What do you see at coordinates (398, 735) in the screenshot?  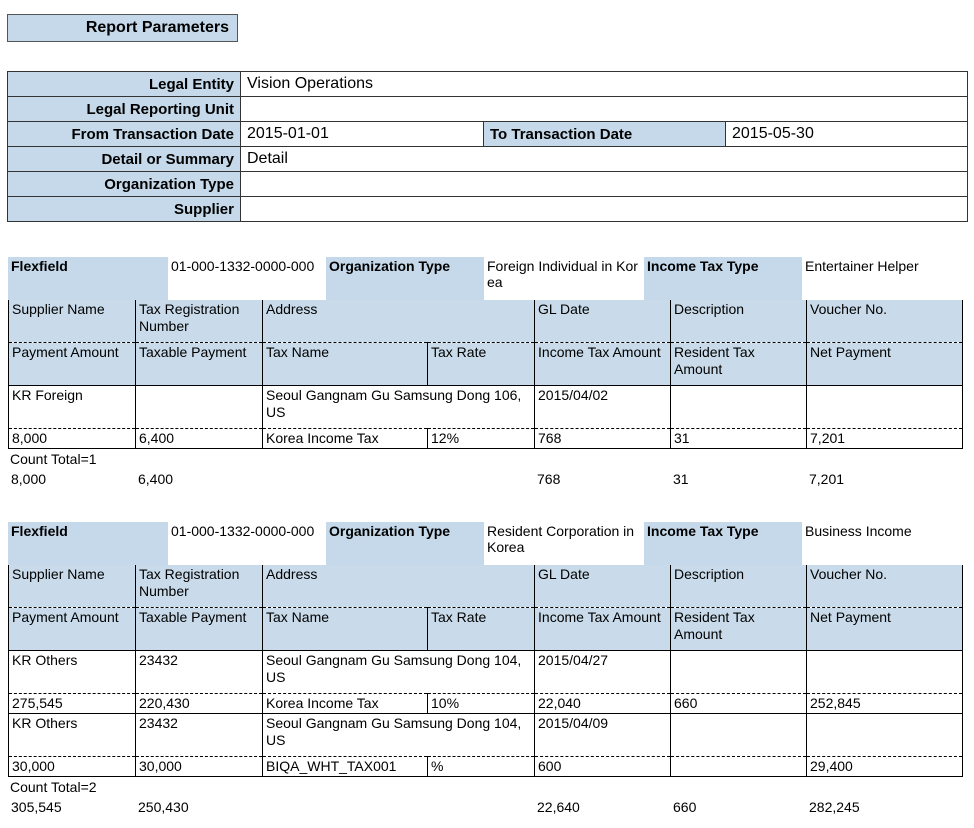 I see `record-cell: Seoul Gangnam Gu Samsung Dong 104, US` at bounding box center [398, 735].